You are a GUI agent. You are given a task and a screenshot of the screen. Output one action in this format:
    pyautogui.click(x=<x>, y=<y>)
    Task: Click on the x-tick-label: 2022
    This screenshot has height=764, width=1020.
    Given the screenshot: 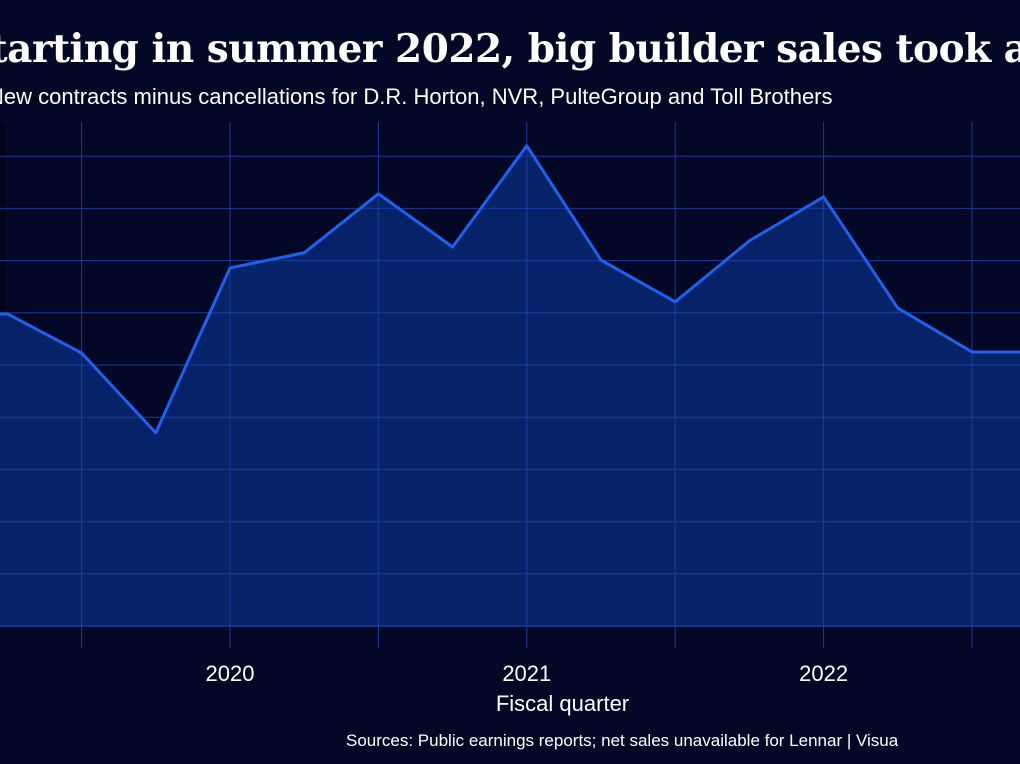 What is the action you would take?
    pyautogui.click(x=823, y=673)
    